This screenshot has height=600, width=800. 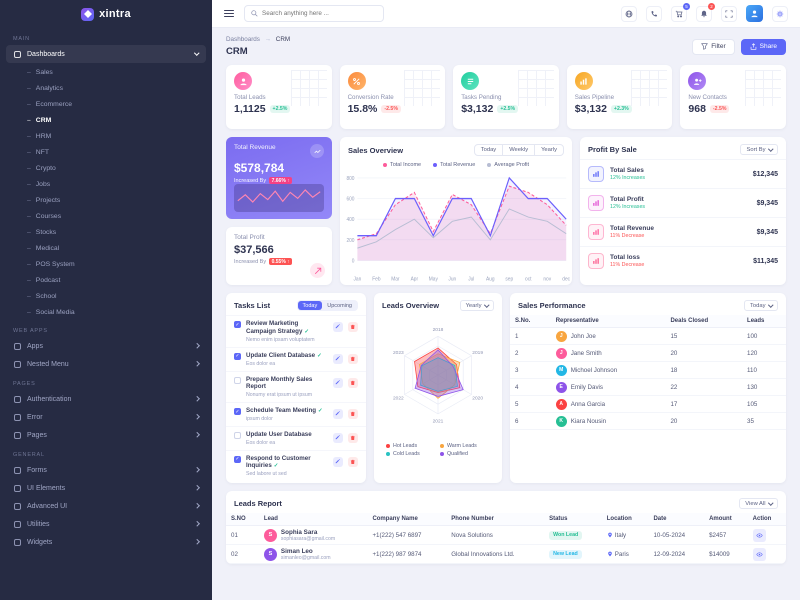 What do you see at coordinates (50, 104) in the screenshot?
I see `sidebar-item-ecommerce: – Ecommerce` at bounding box center [50, 104].